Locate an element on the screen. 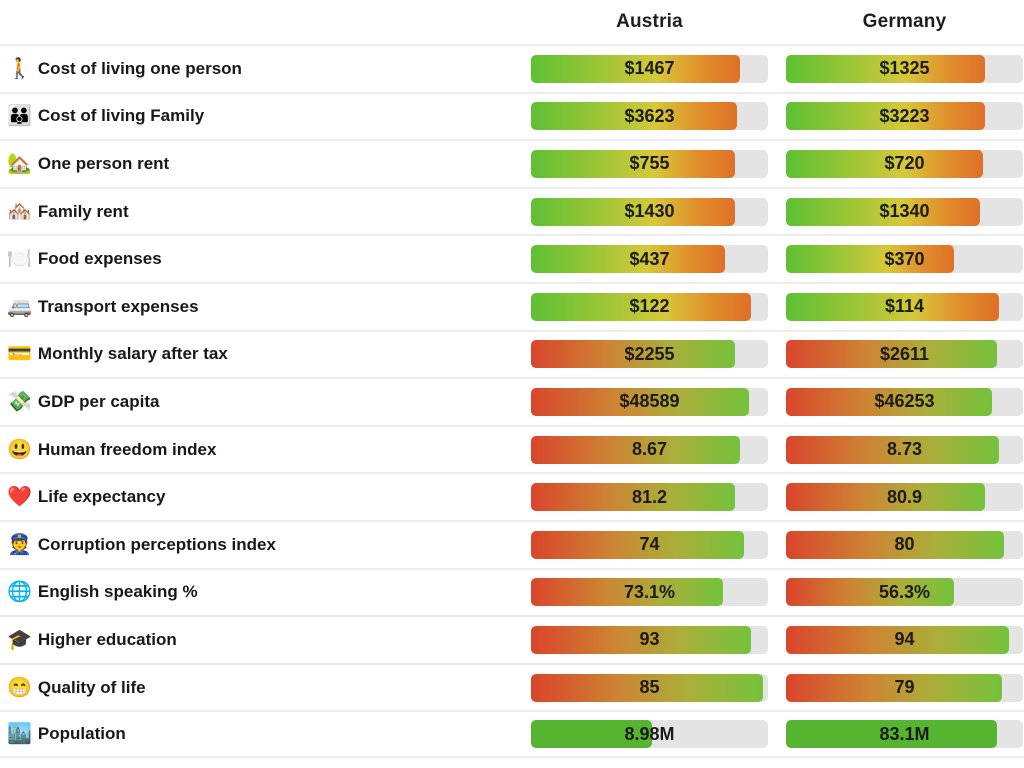 The width and height of the screenshot is (1024, 768). austria-bar: 74 is located at coordinates (649, 544).